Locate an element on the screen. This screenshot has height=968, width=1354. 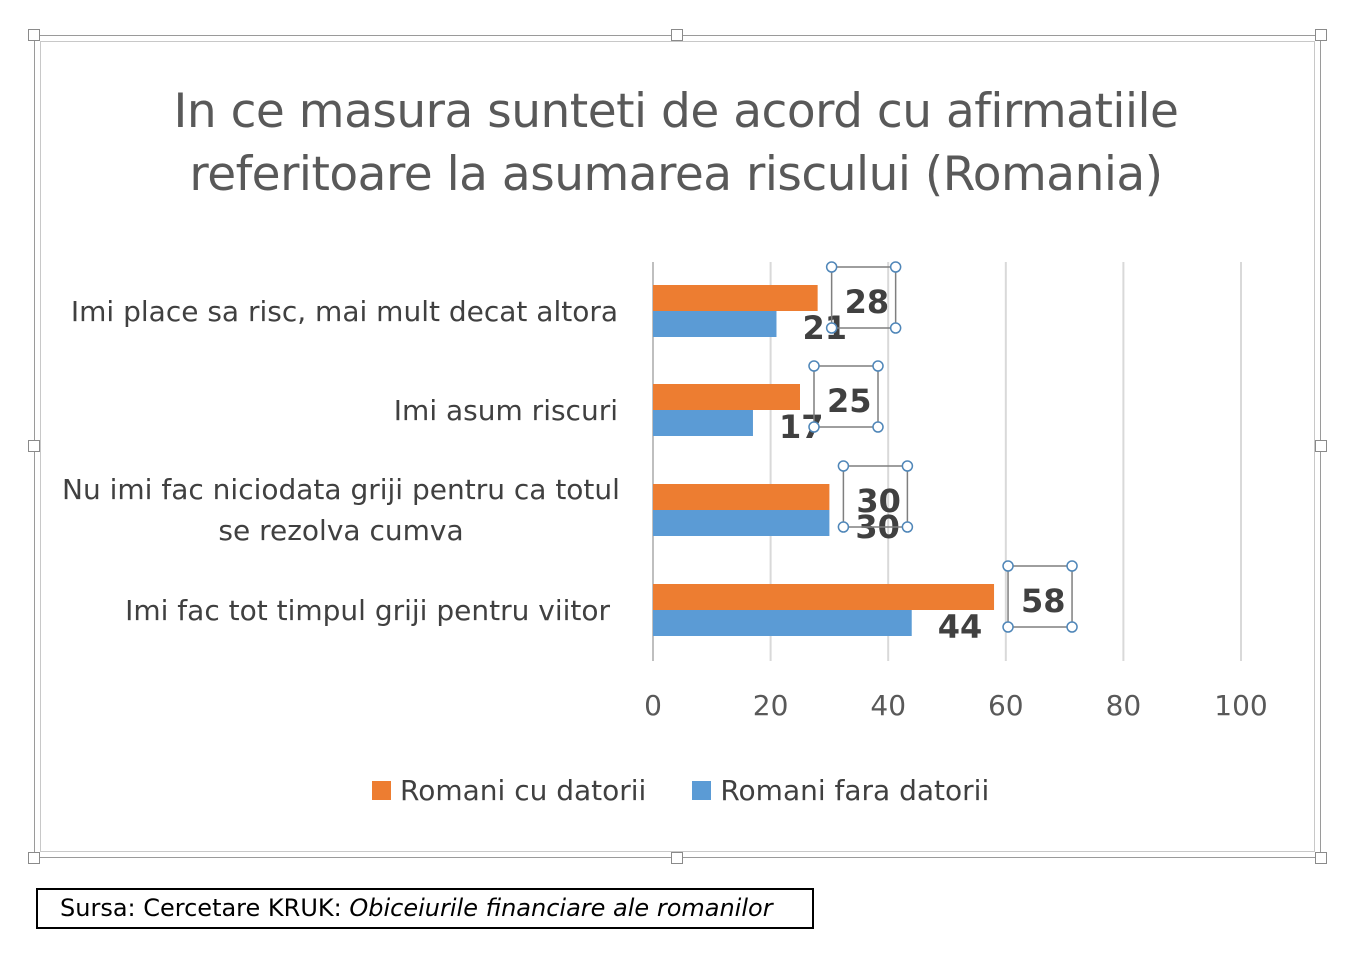
legend-item-romani-fara-datorii: Romani fara datorii is located at coordinates (840, 790).